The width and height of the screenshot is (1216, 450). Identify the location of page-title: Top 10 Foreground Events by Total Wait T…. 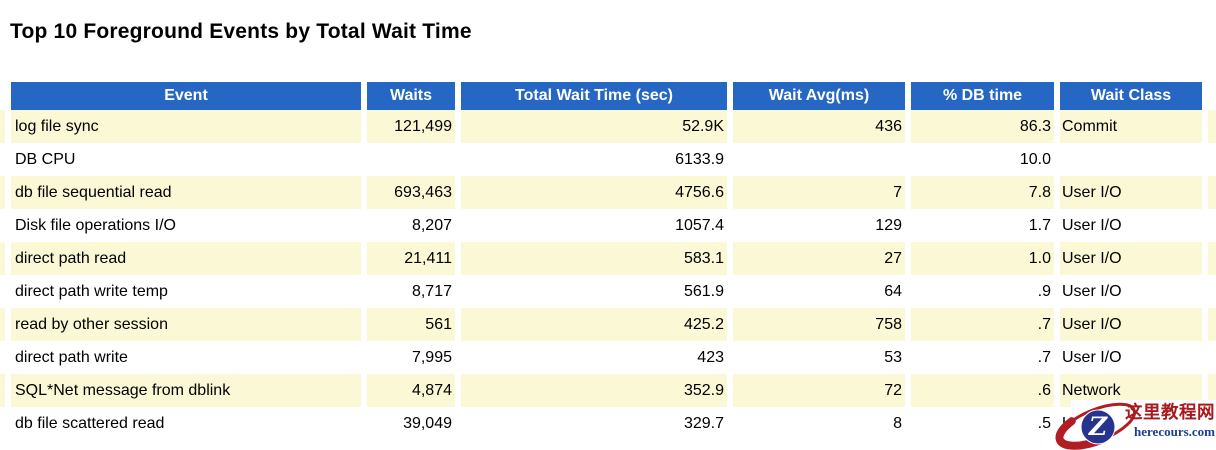
(241, 31).